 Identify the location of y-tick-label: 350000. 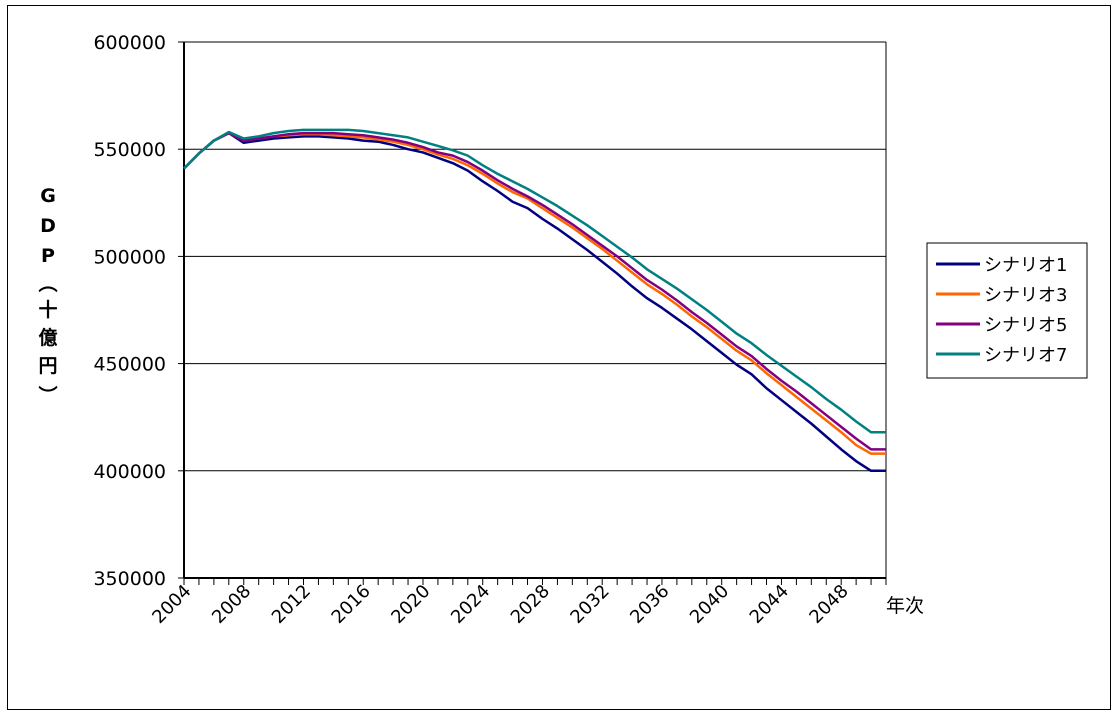
(129, 579).